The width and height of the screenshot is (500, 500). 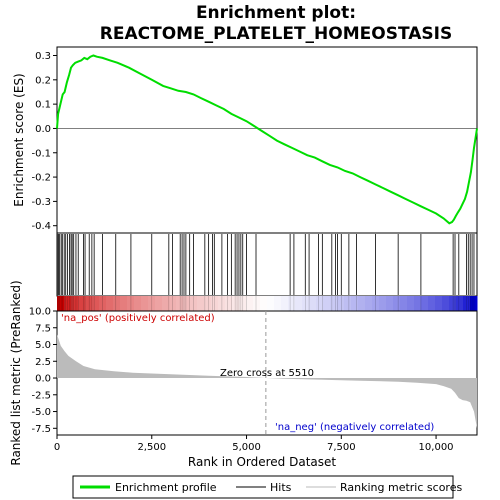 What do you see at coordinates (262, 462) in the screenshot?
I see `x-axis-label: Rank in Ordered Dataset` at bounding box center [262, 462].